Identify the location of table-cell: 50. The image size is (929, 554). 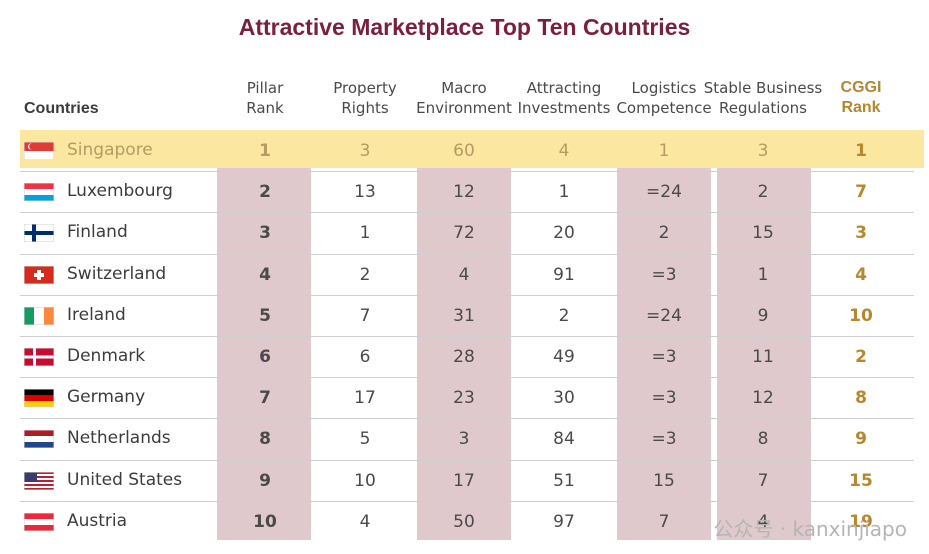
(464, 521).